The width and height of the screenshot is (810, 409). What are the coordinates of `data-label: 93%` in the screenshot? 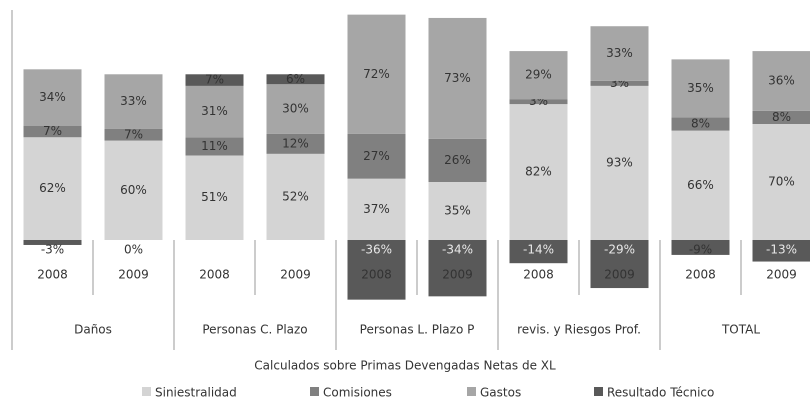 It's located at (619, 162).